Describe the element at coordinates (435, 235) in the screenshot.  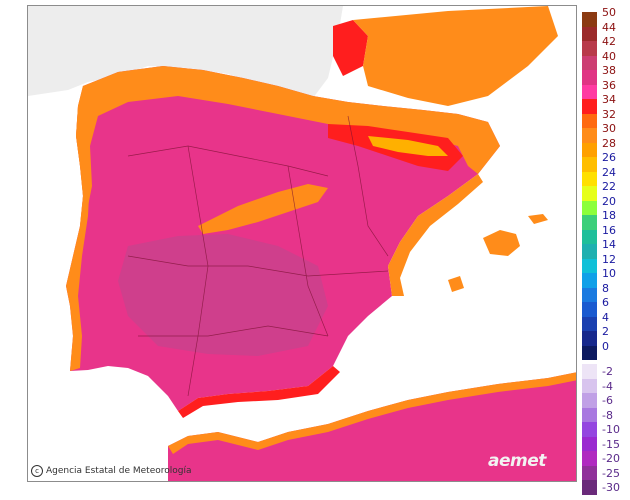
I see `east-coast-strip` at that location.